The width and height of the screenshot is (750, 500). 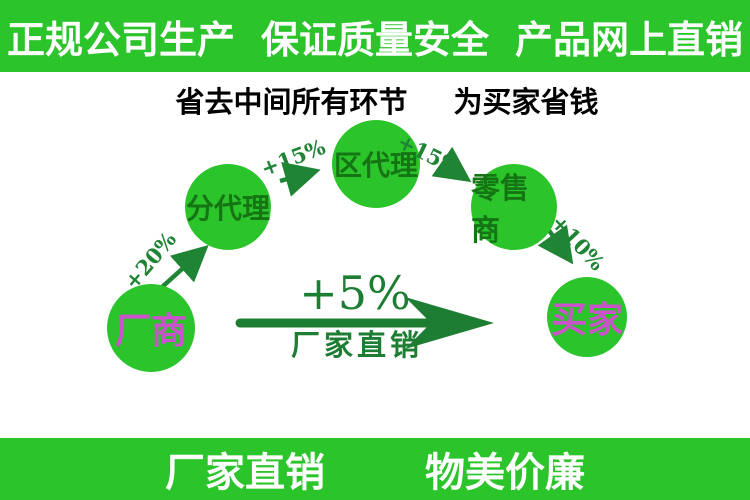 I want to click on direct-sale-percent: +5%, so click(x=355, y=293).